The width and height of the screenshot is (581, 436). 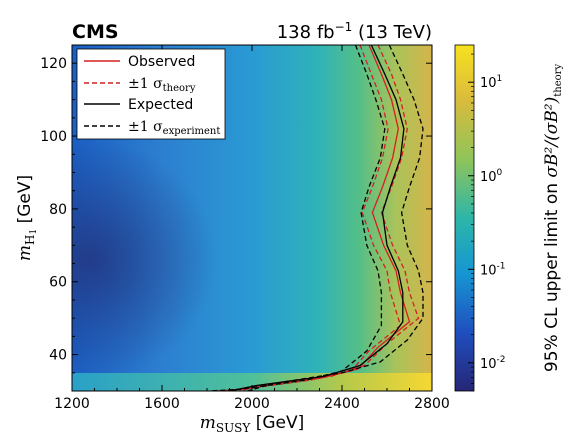 I want to click on colorbar-label-math: σB²/(σB²), so click(x=552, y=137).